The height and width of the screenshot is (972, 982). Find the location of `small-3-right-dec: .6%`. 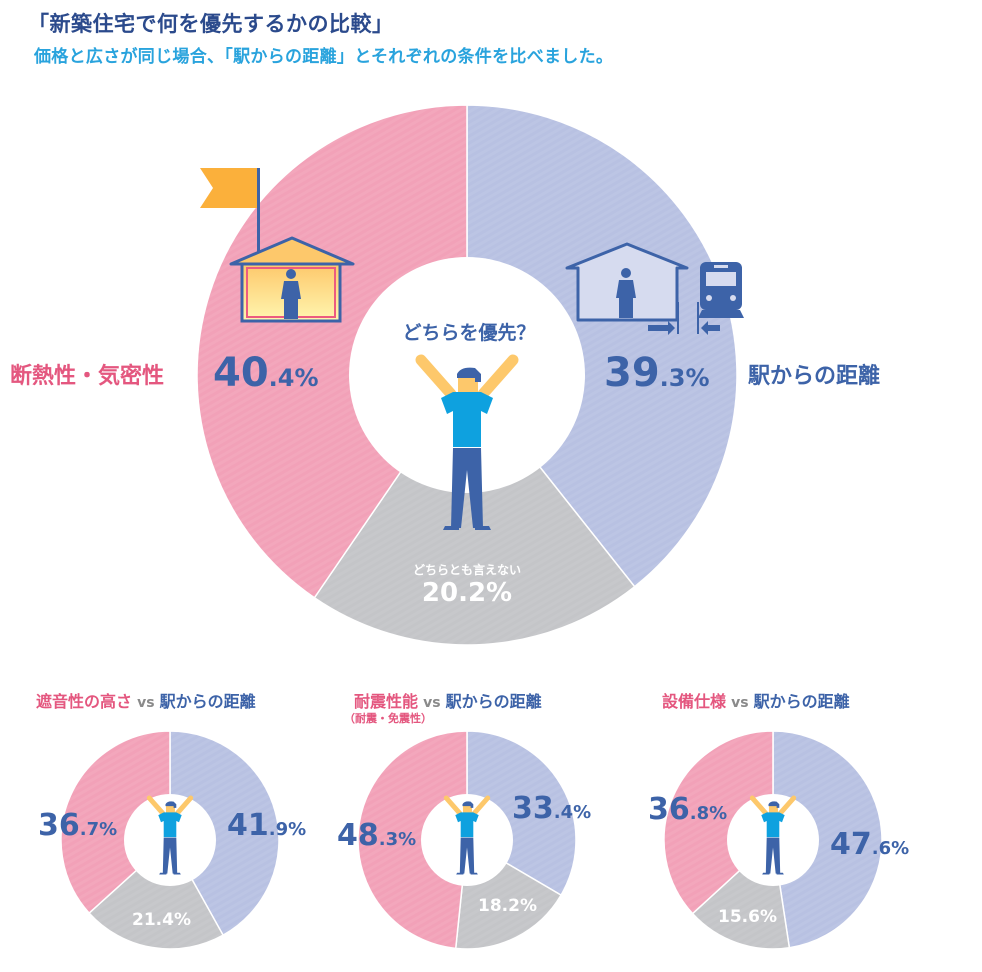

small-3-right-dec: .6% is located at coordinates (890, 848).